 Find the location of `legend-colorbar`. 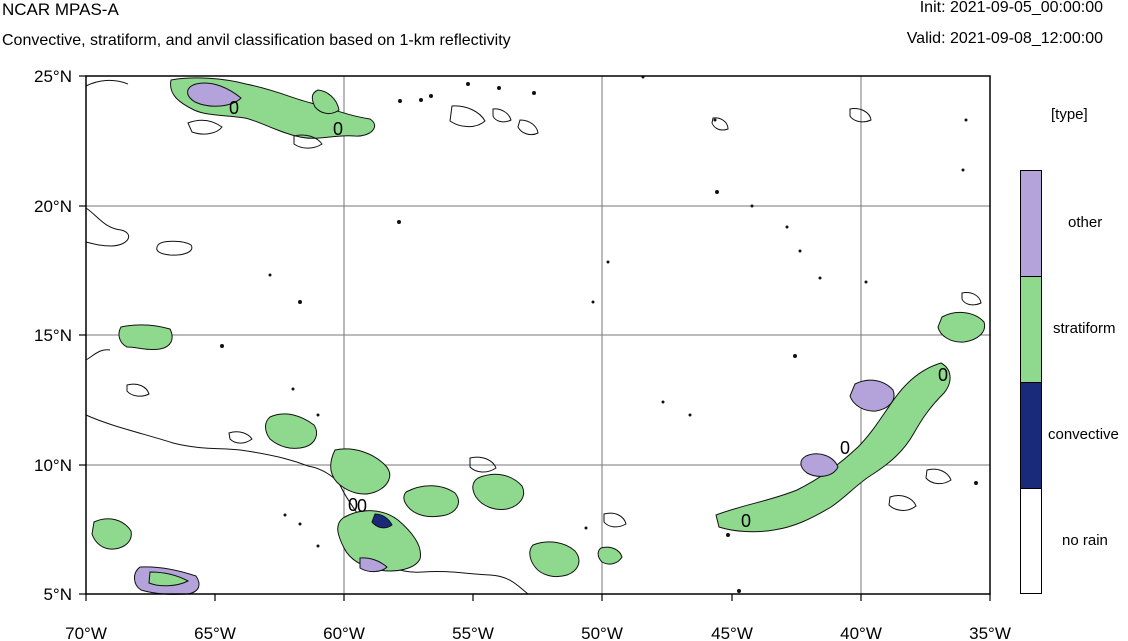

legend-colorbar is located at coordinates (1031, 382).